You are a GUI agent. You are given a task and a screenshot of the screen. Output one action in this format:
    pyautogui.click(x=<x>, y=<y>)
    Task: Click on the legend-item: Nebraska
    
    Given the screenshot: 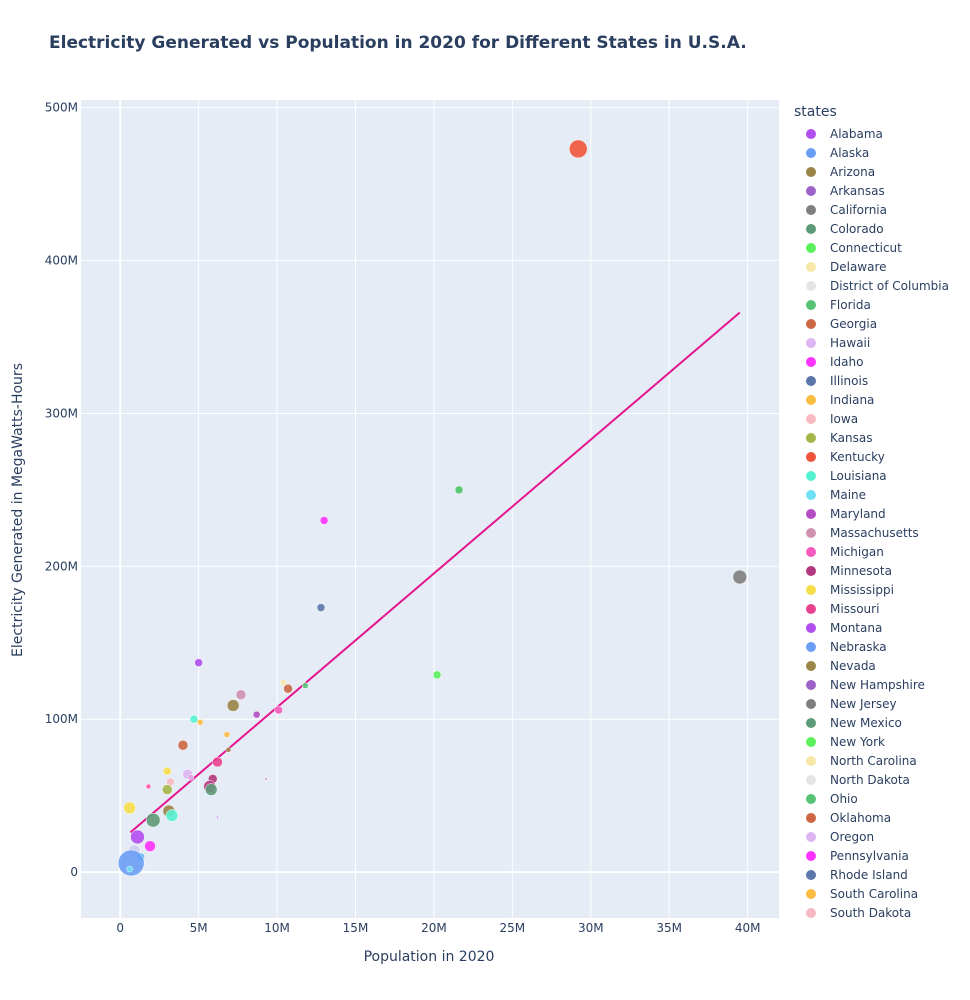 What is the action you would take?
    pyautogui.click(x=871, y=646)
    